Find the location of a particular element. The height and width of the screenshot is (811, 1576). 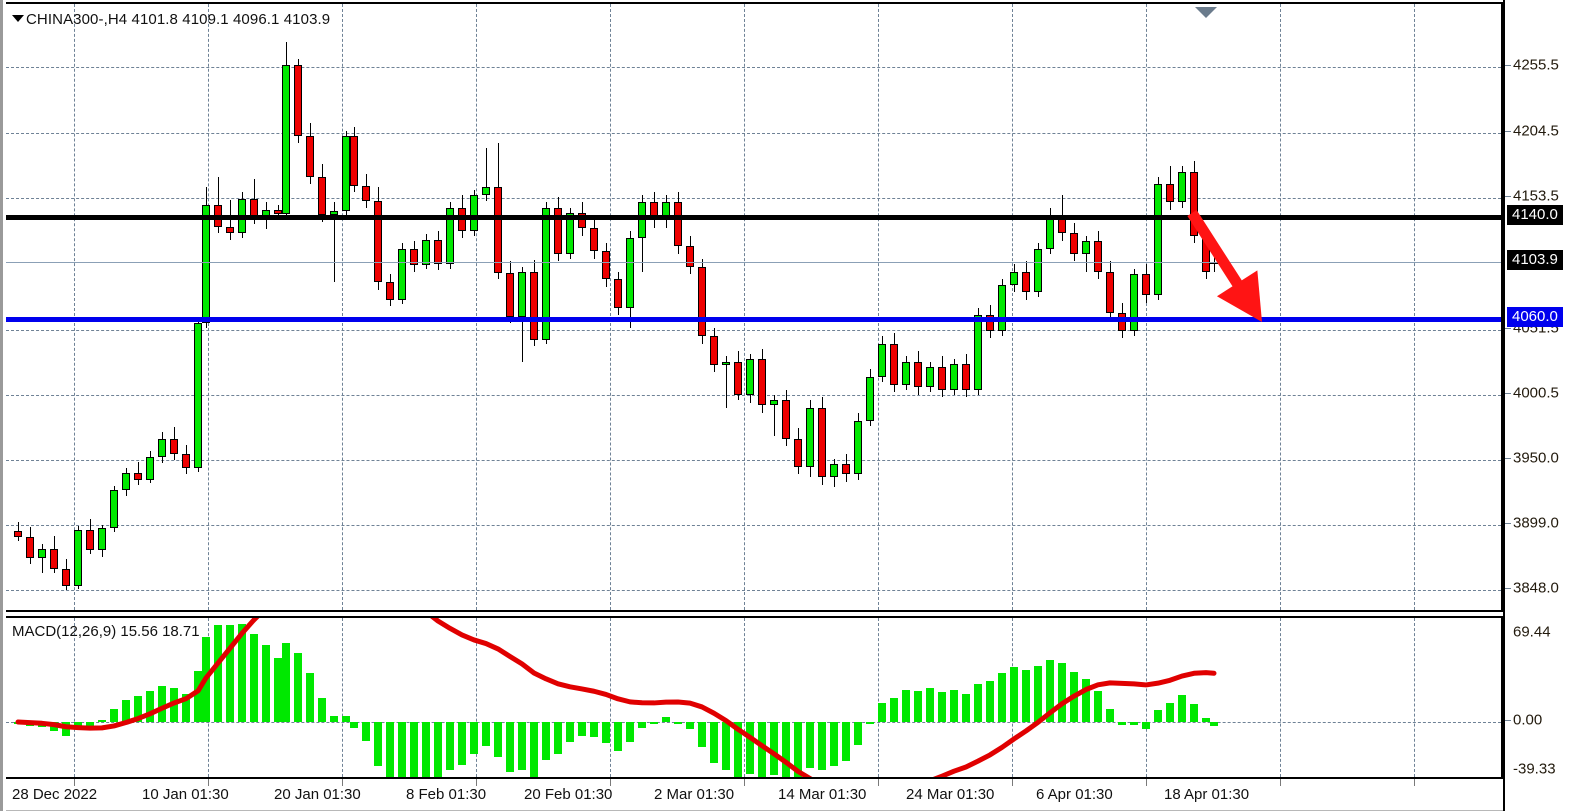

candle-wick is located at coordinates (1086, 253).